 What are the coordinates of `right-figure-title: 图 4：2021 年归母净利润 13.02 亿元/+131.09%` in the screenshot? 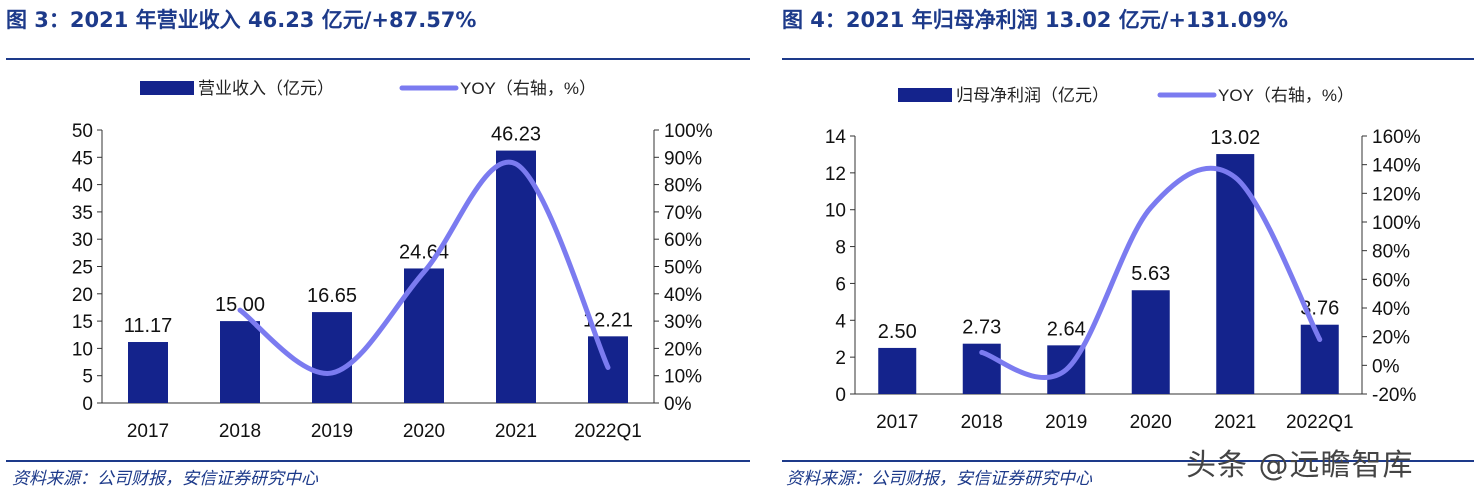 It's located at (1035, 20).